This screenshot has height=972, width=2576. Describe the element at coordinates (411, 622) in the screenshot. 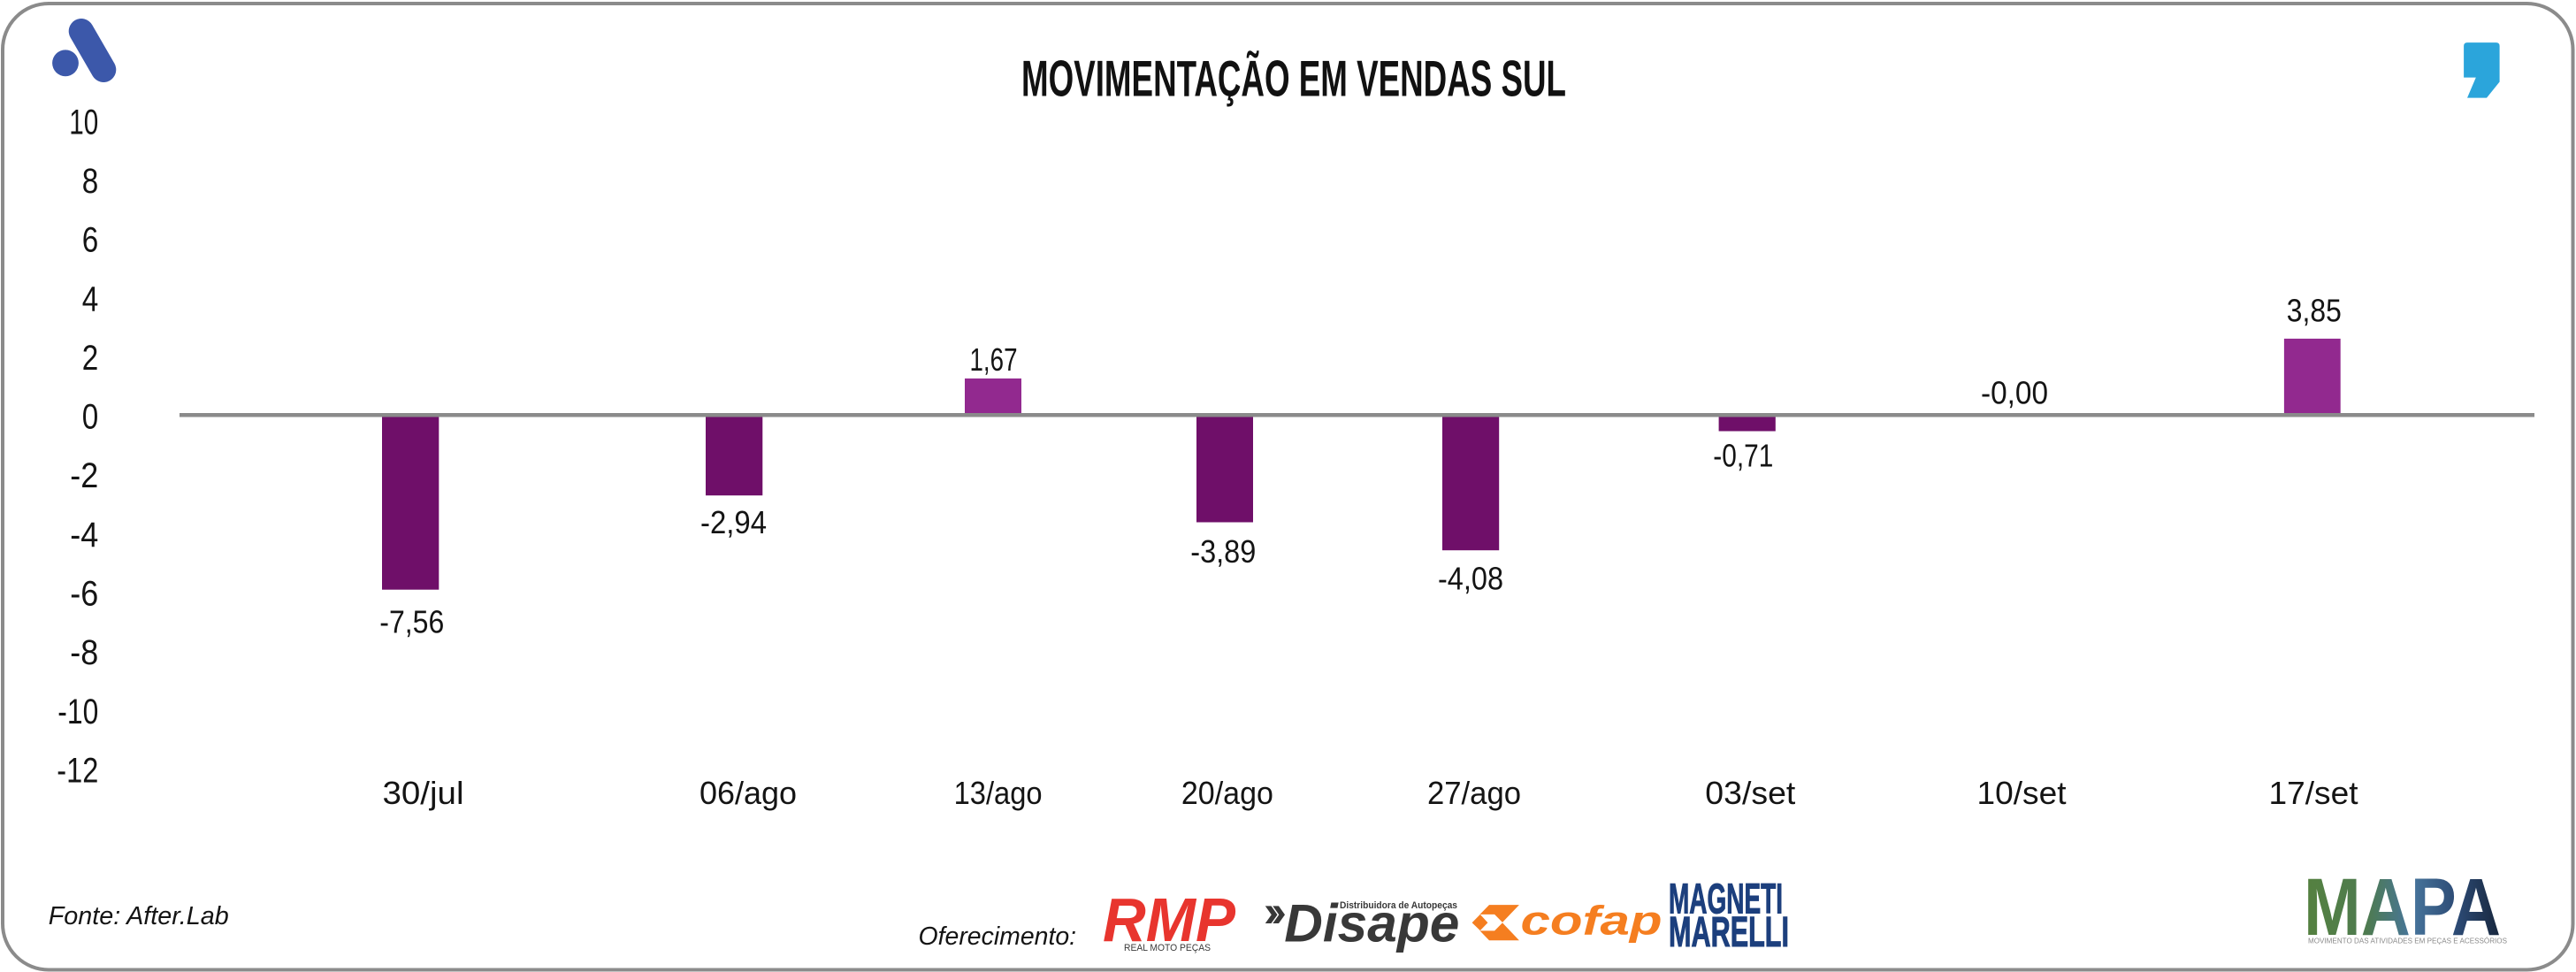

I see `svg-text: -7,56` at that location.